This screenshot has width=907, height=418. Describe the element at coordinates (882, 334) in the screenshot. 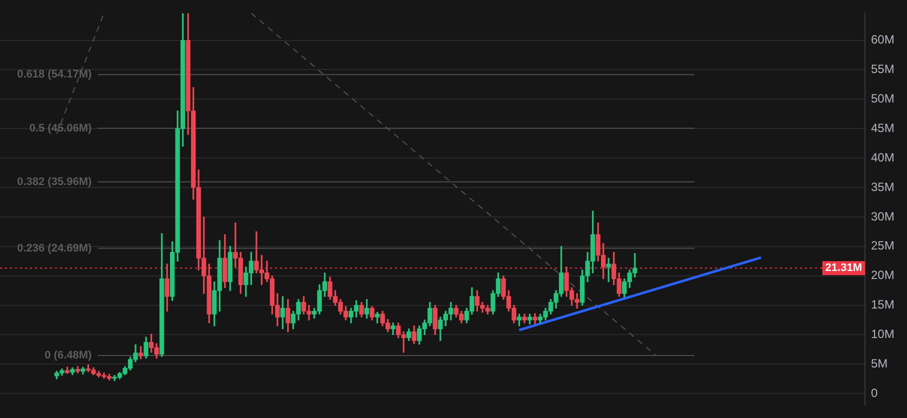

I see `y-tick-label: 10M` at that location.